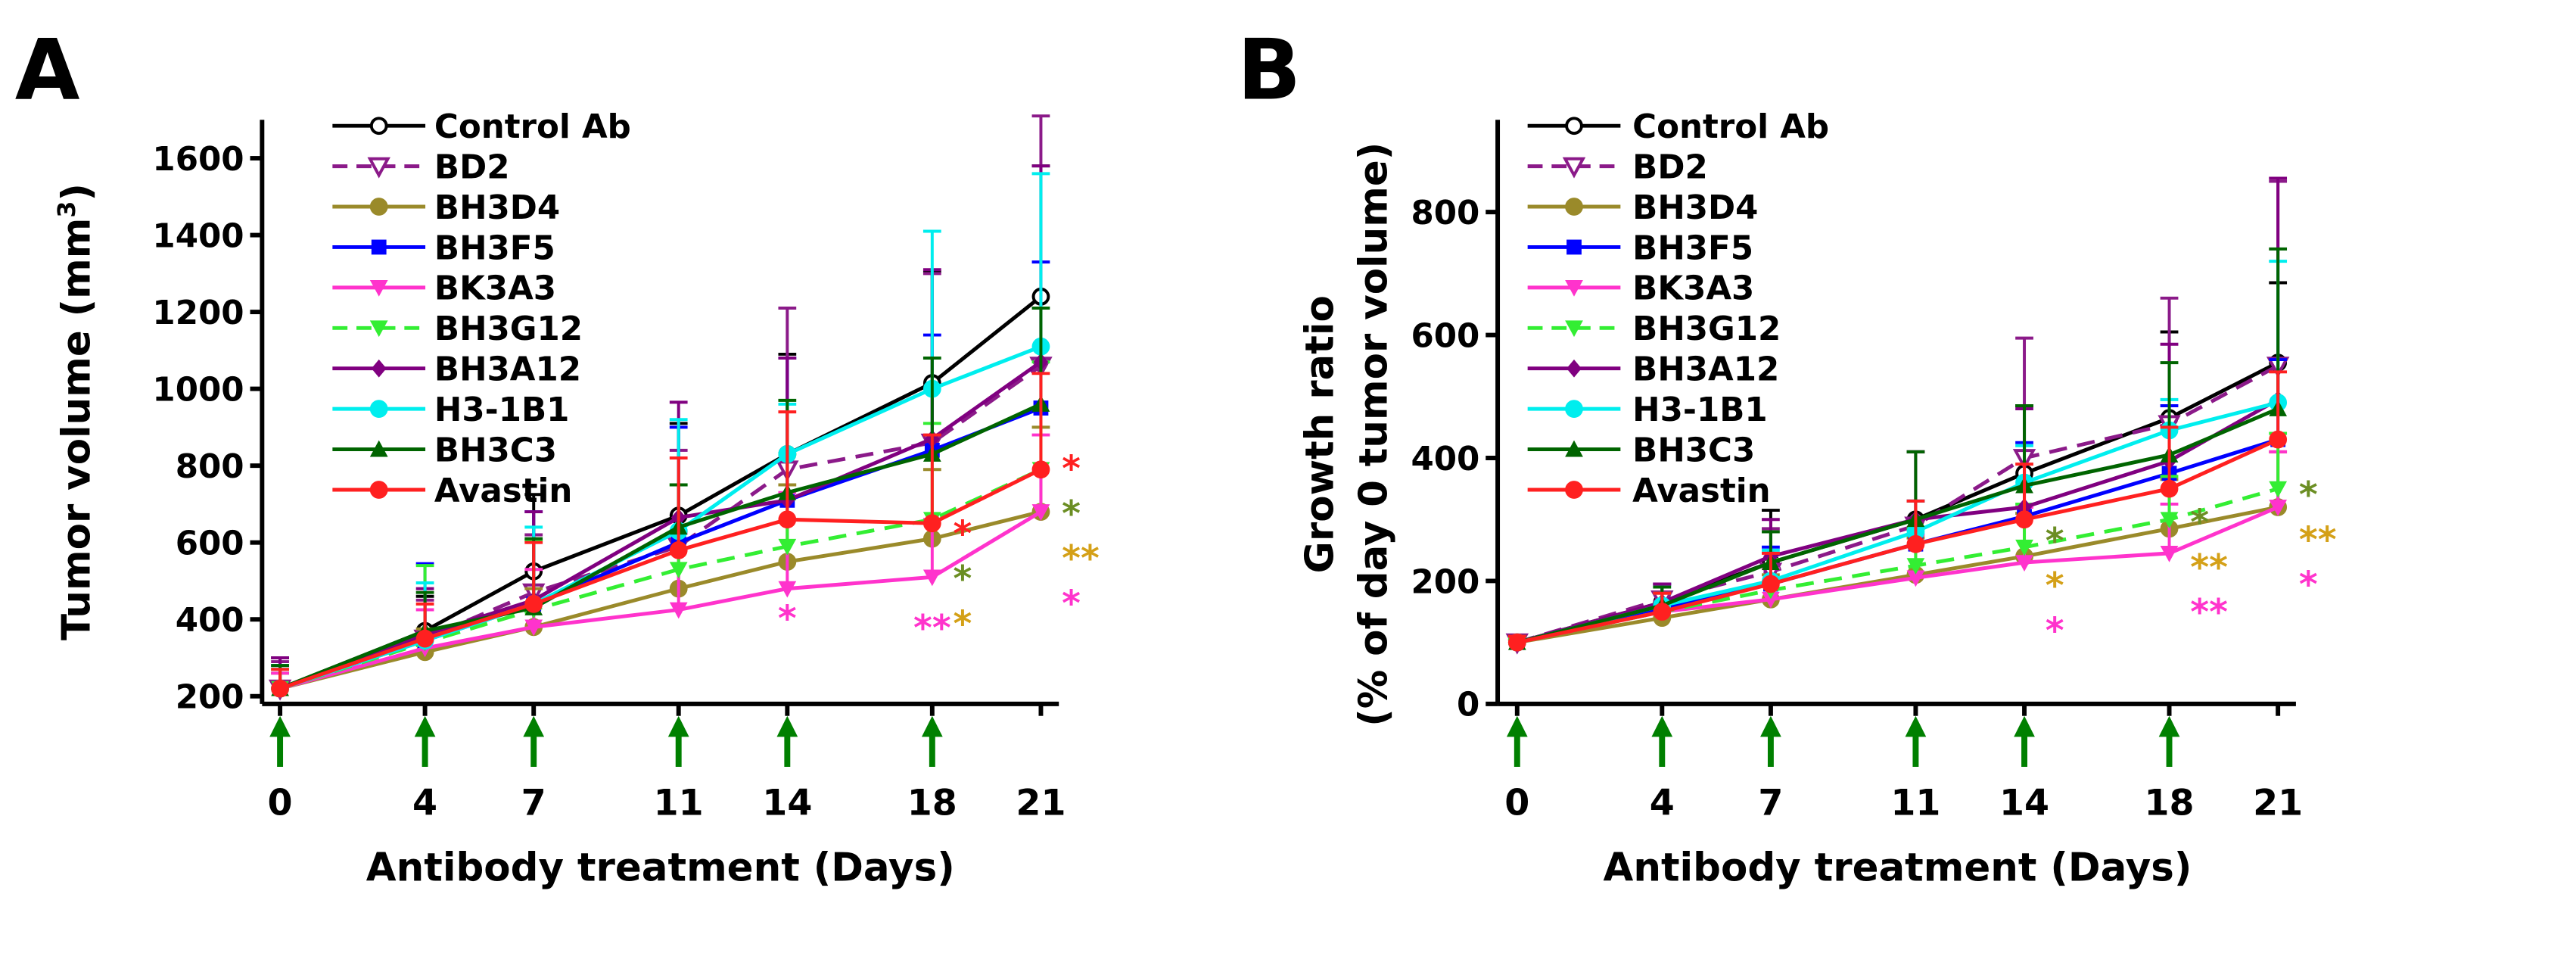 The height and width of the screenshot is (975, 2576). What do you see at coordinates (932, 803) in the screenshot?
I see `x-tick-label: 18` at bounding box center [932, 803].